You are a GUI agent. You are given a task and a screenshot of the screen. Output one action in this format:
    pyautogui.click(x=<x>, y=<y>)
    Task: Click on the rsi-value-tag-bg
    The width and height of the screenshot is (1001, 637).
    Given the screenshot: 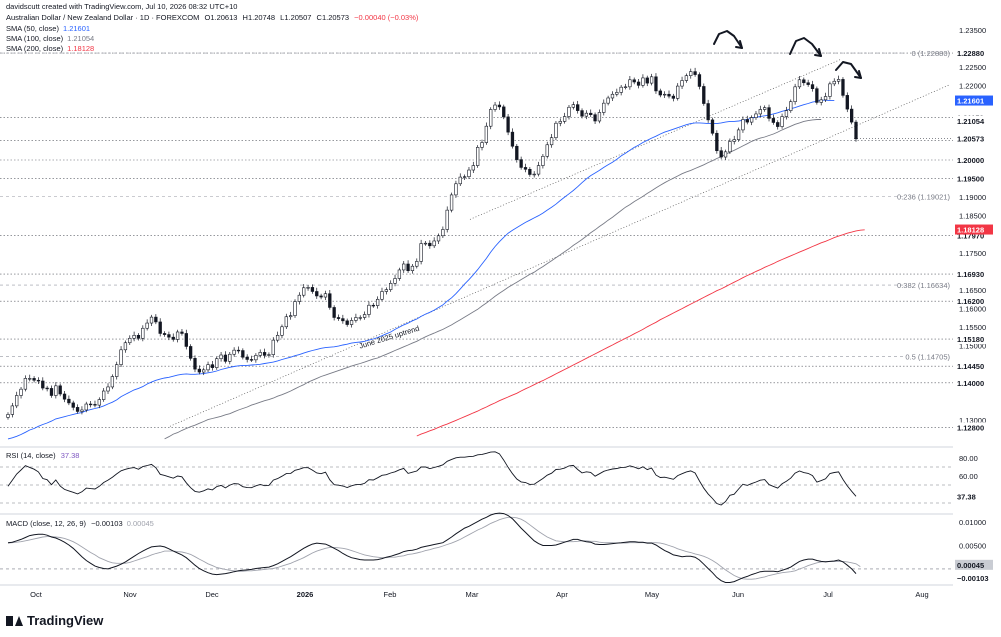 What is the action you would take?
    pyautogui.click(x=974, y=496)
    